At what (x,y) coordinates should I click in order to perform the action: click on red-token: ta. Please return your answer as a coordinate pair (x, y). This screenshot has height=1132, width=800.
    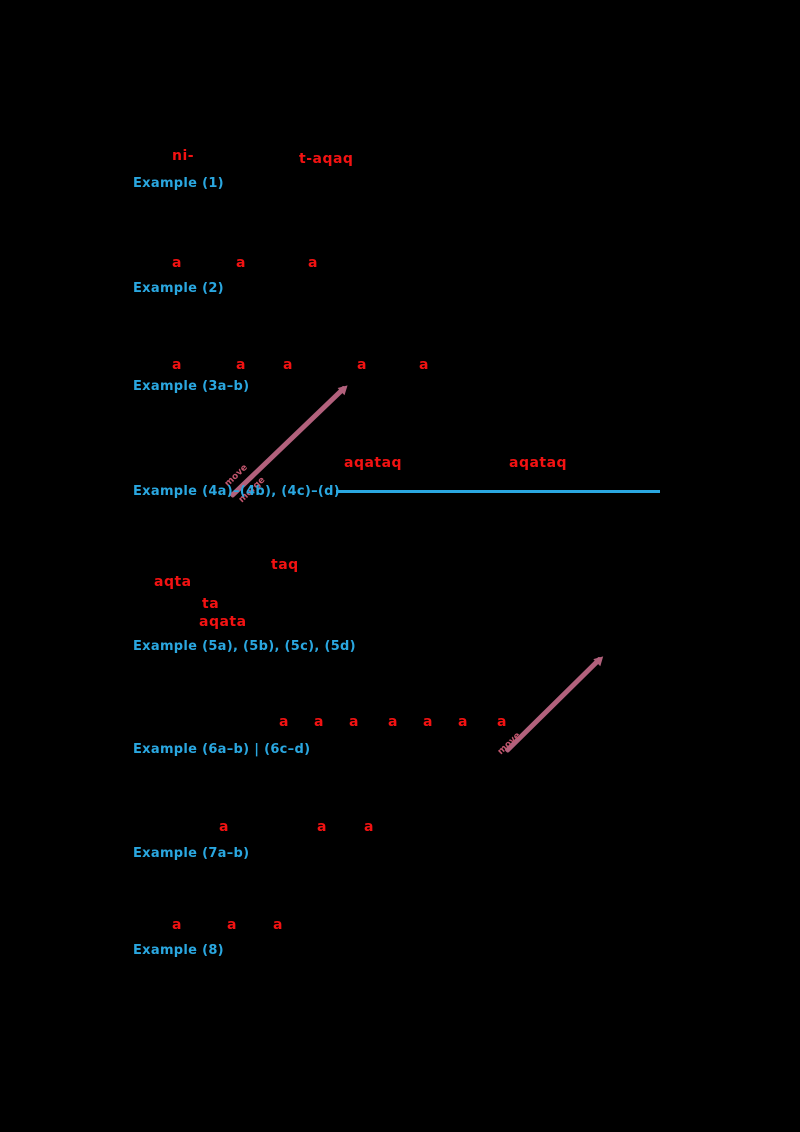
    Looking at the image, I should click on (211, 604).